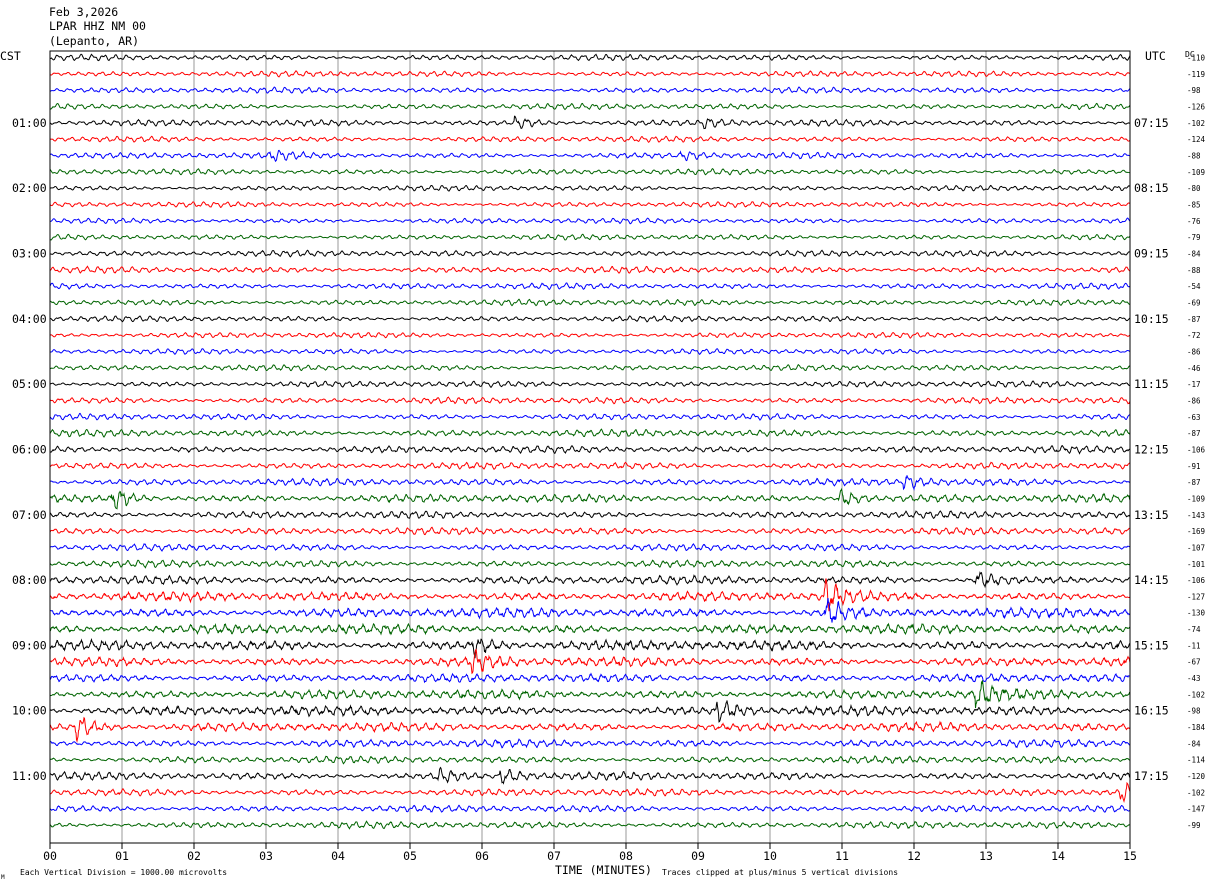 Image resolution: width=1210 pixels, height=886 pixels. I want to click on dc-offset-value: -126, so click(1196, 107).